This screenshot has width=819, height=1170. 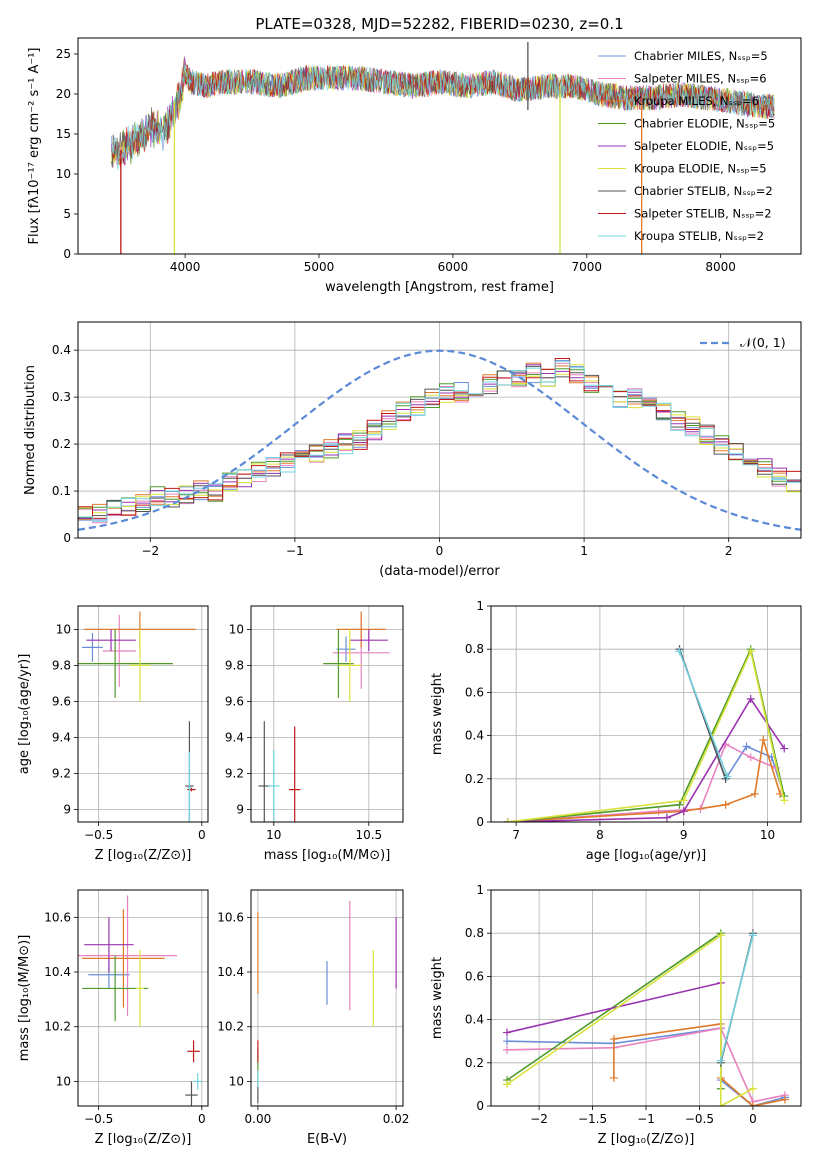 I want to click on x-tick-label: 6000, so click(x=453, y=267).